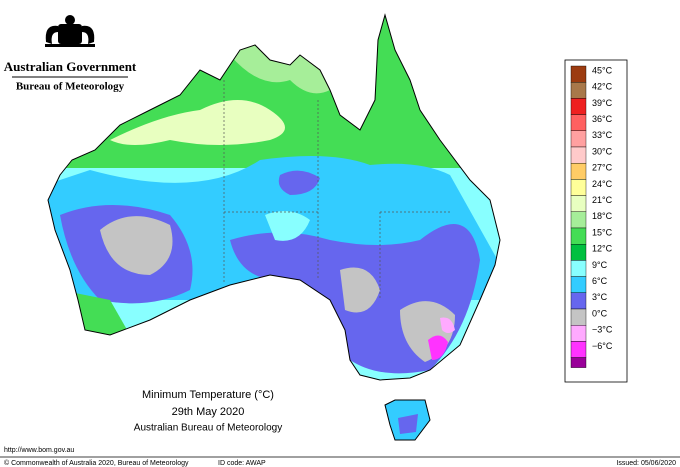 The image size is (680, 467). Describe the element at coordinates (602, 232) in the screenshot. I see `legend-label: 15°C` at that location.